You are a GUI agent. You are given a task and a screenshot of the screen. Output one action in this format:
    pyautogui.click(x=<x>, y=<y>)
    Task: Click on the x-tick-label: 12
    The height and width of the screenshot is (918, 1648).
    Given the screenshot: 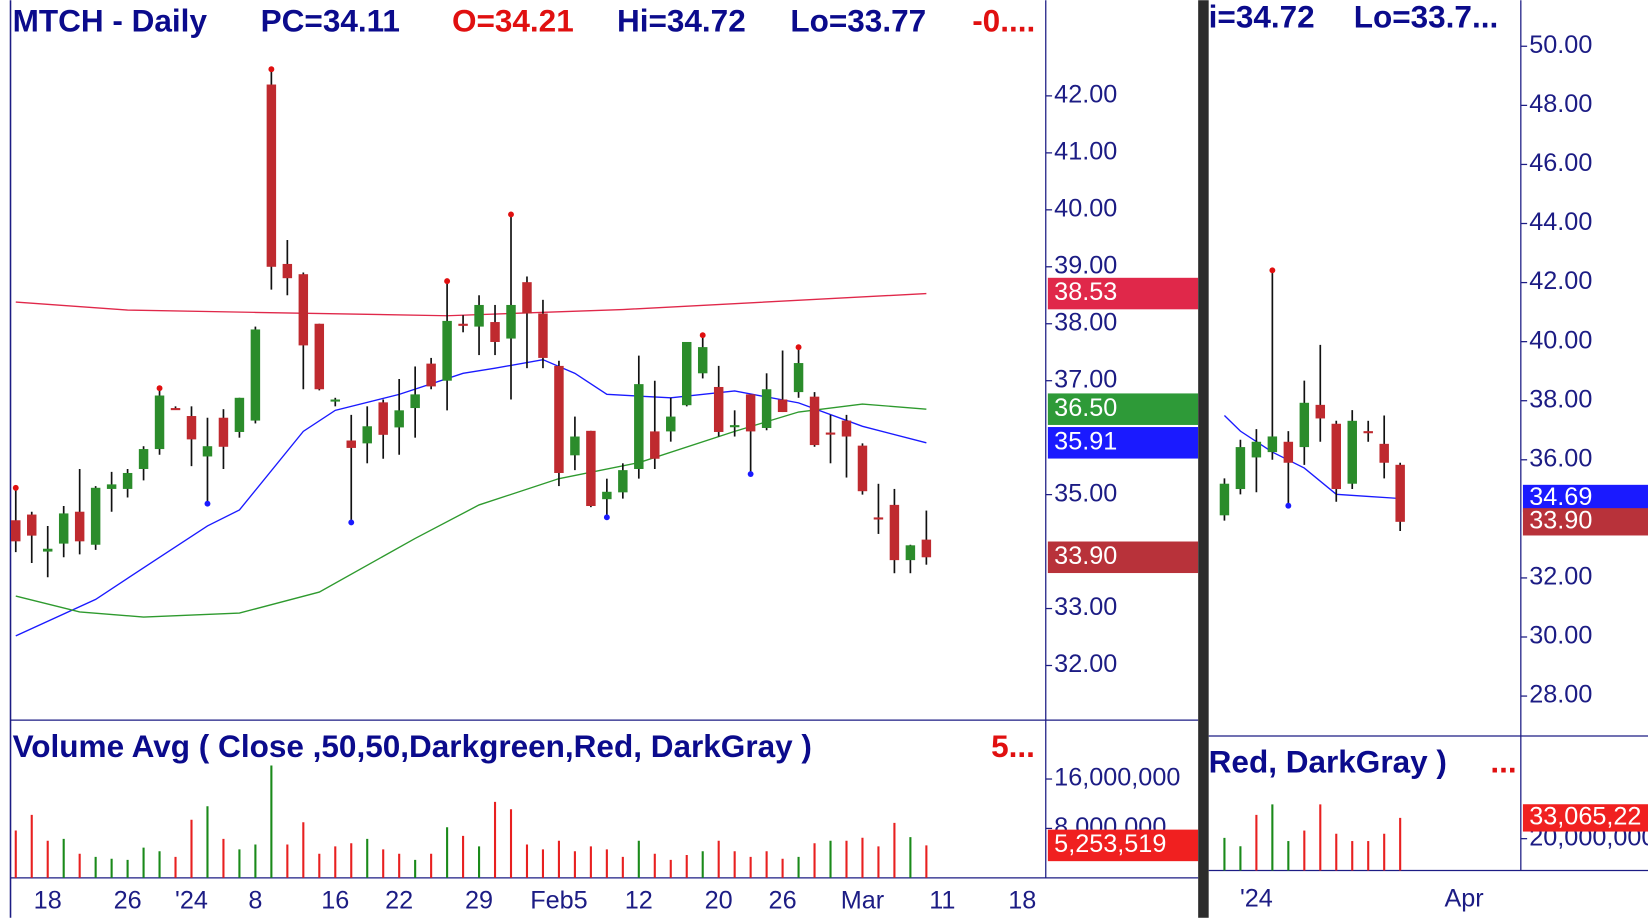 What is the action you would take?
    pyautogui.click(x=639, y=901)
    